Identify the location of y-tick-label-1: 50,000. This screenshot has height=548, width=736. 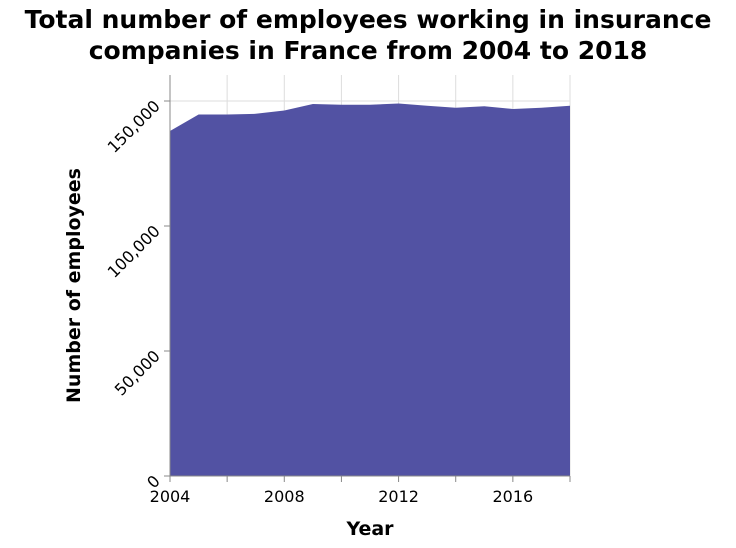
(137, 372).